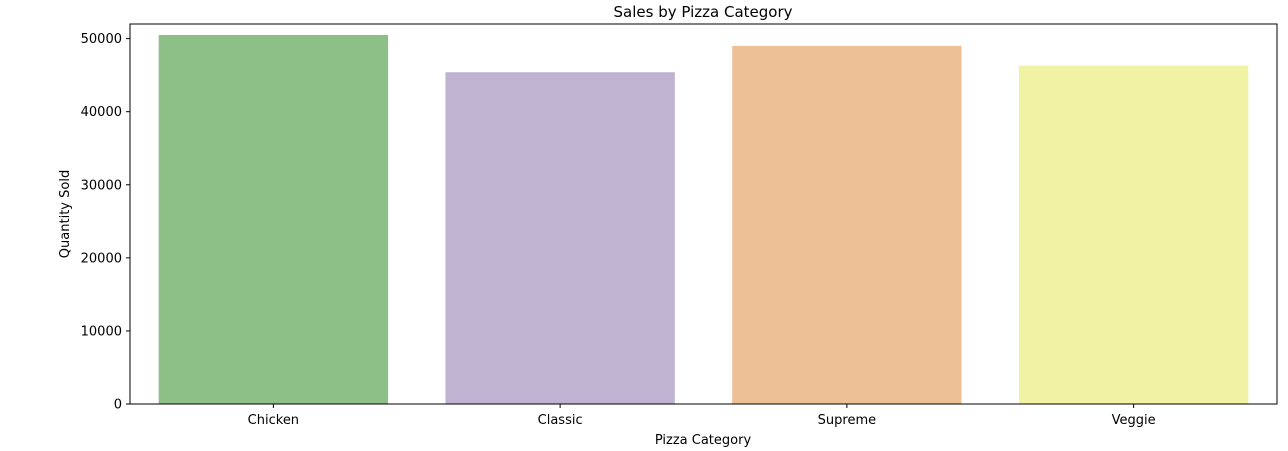 The width and height of the screenshot is (1288, 451). I want to click on x-tick-label: Chicken, so click(273, 420).